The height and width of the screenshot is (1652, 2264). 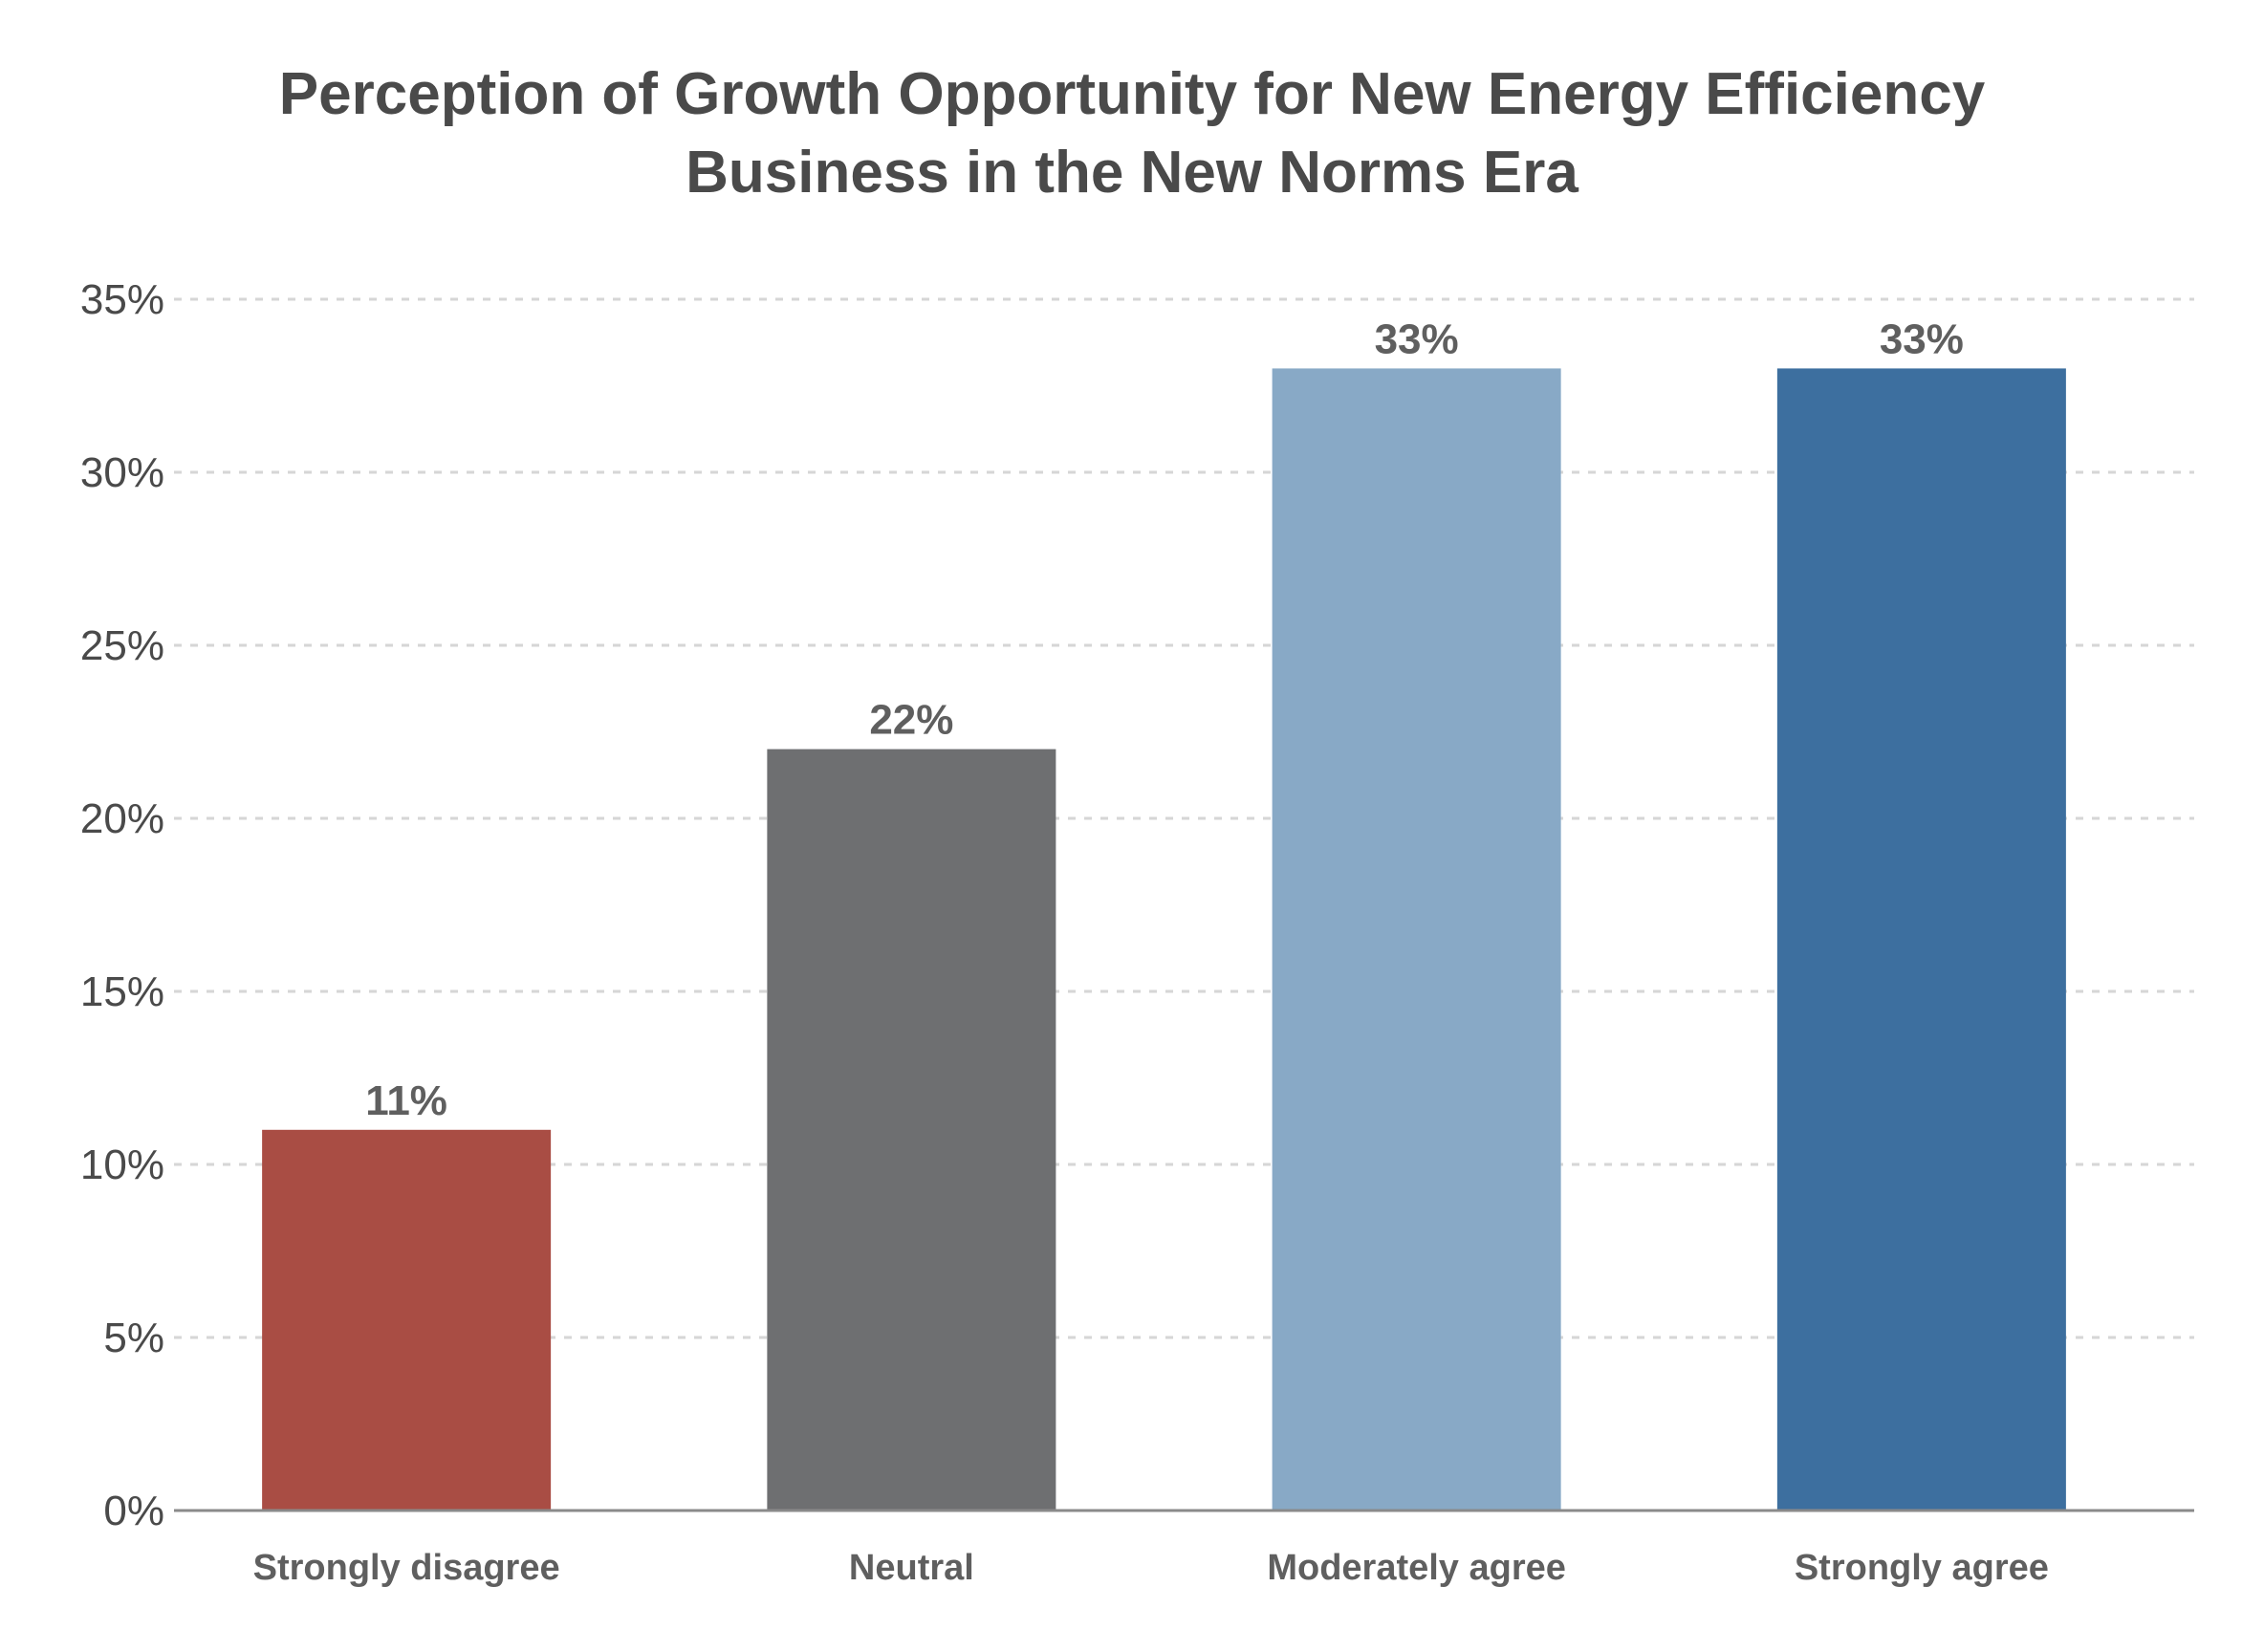 I want to click on y-tick-label: 30%, so click(x=122, y=472).